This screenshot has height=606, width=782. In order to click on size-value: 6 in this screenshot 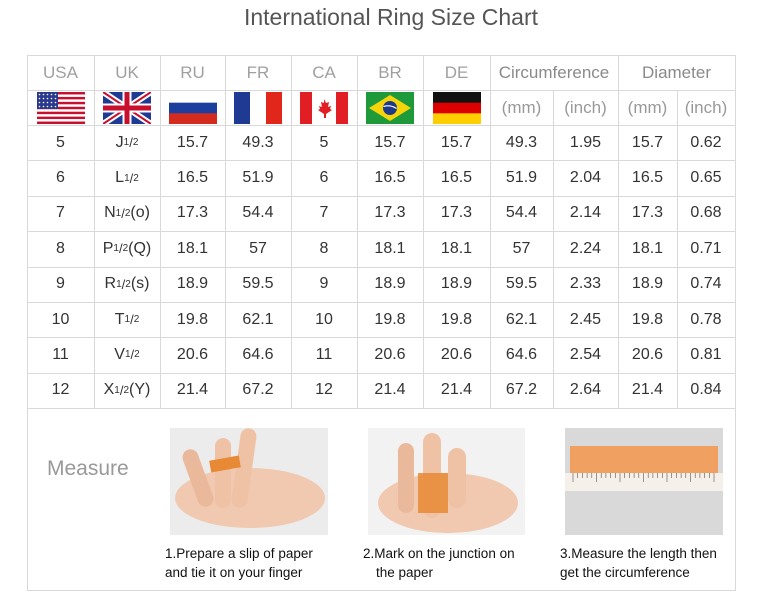, I will do `click(61, 178)`.